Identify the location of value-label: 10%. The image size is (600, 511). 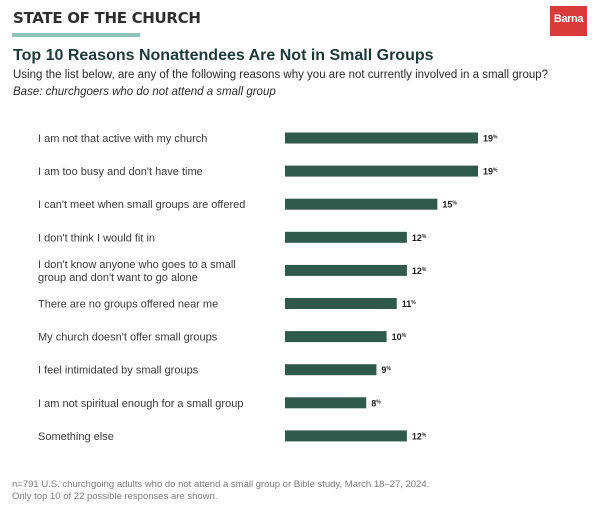
(399, 337).